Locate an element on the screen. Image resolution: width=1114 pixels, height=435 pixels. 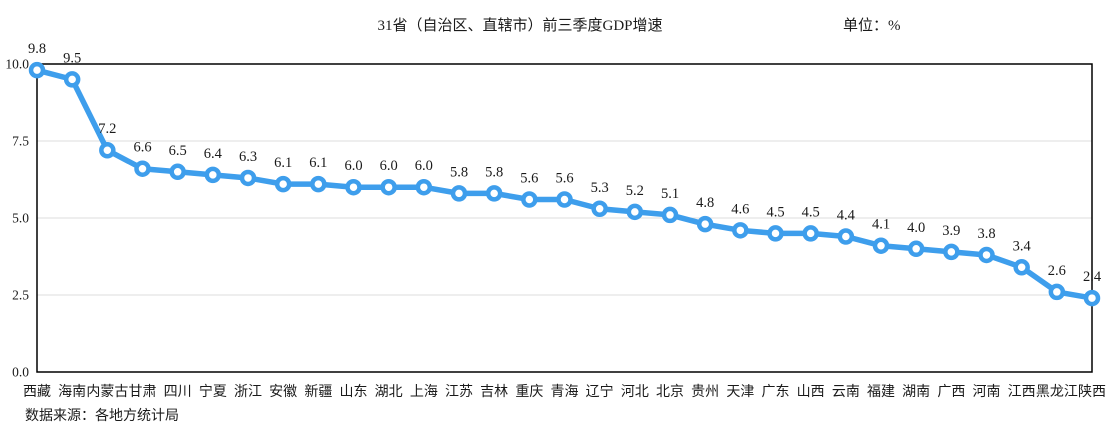
data-point-label: 9.8 is located at coordinates (37, 49).